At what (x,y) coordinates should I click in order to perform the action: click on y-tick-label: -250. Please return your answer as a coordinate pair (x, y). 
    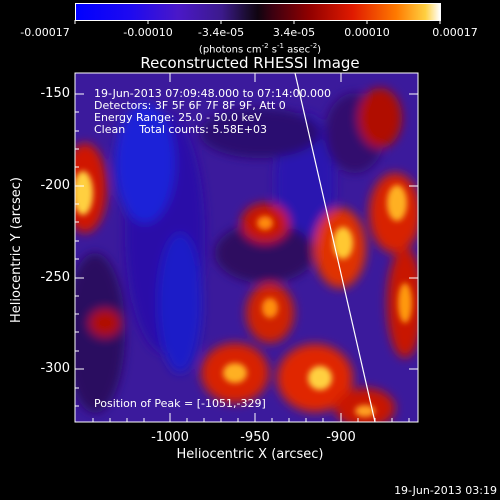
    Looking at the image, I should click on (55, 277).